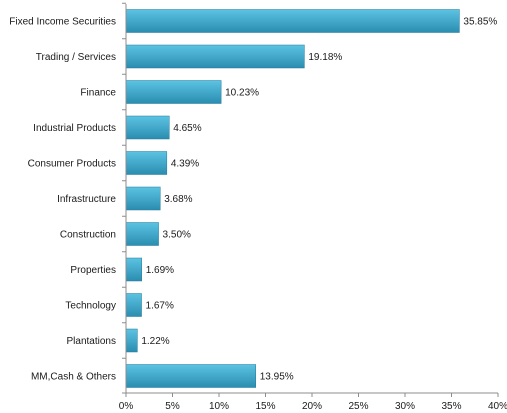 This screenshot has height=413, width=507. What do you see at coordinates (93, 270) in the screenshot?
I see `category-label-properties: Properties` at bounding box center [93, 270].